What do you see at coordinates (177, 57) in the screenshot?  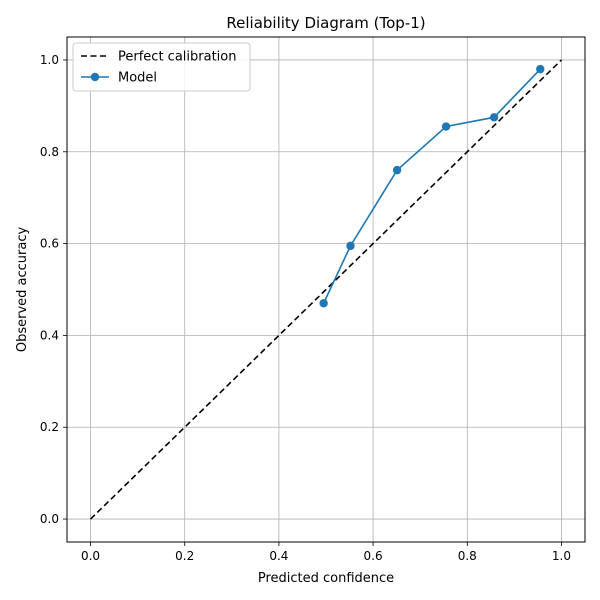 I see `legend-label: Perfect calibration` at bounding box center [177, 57].